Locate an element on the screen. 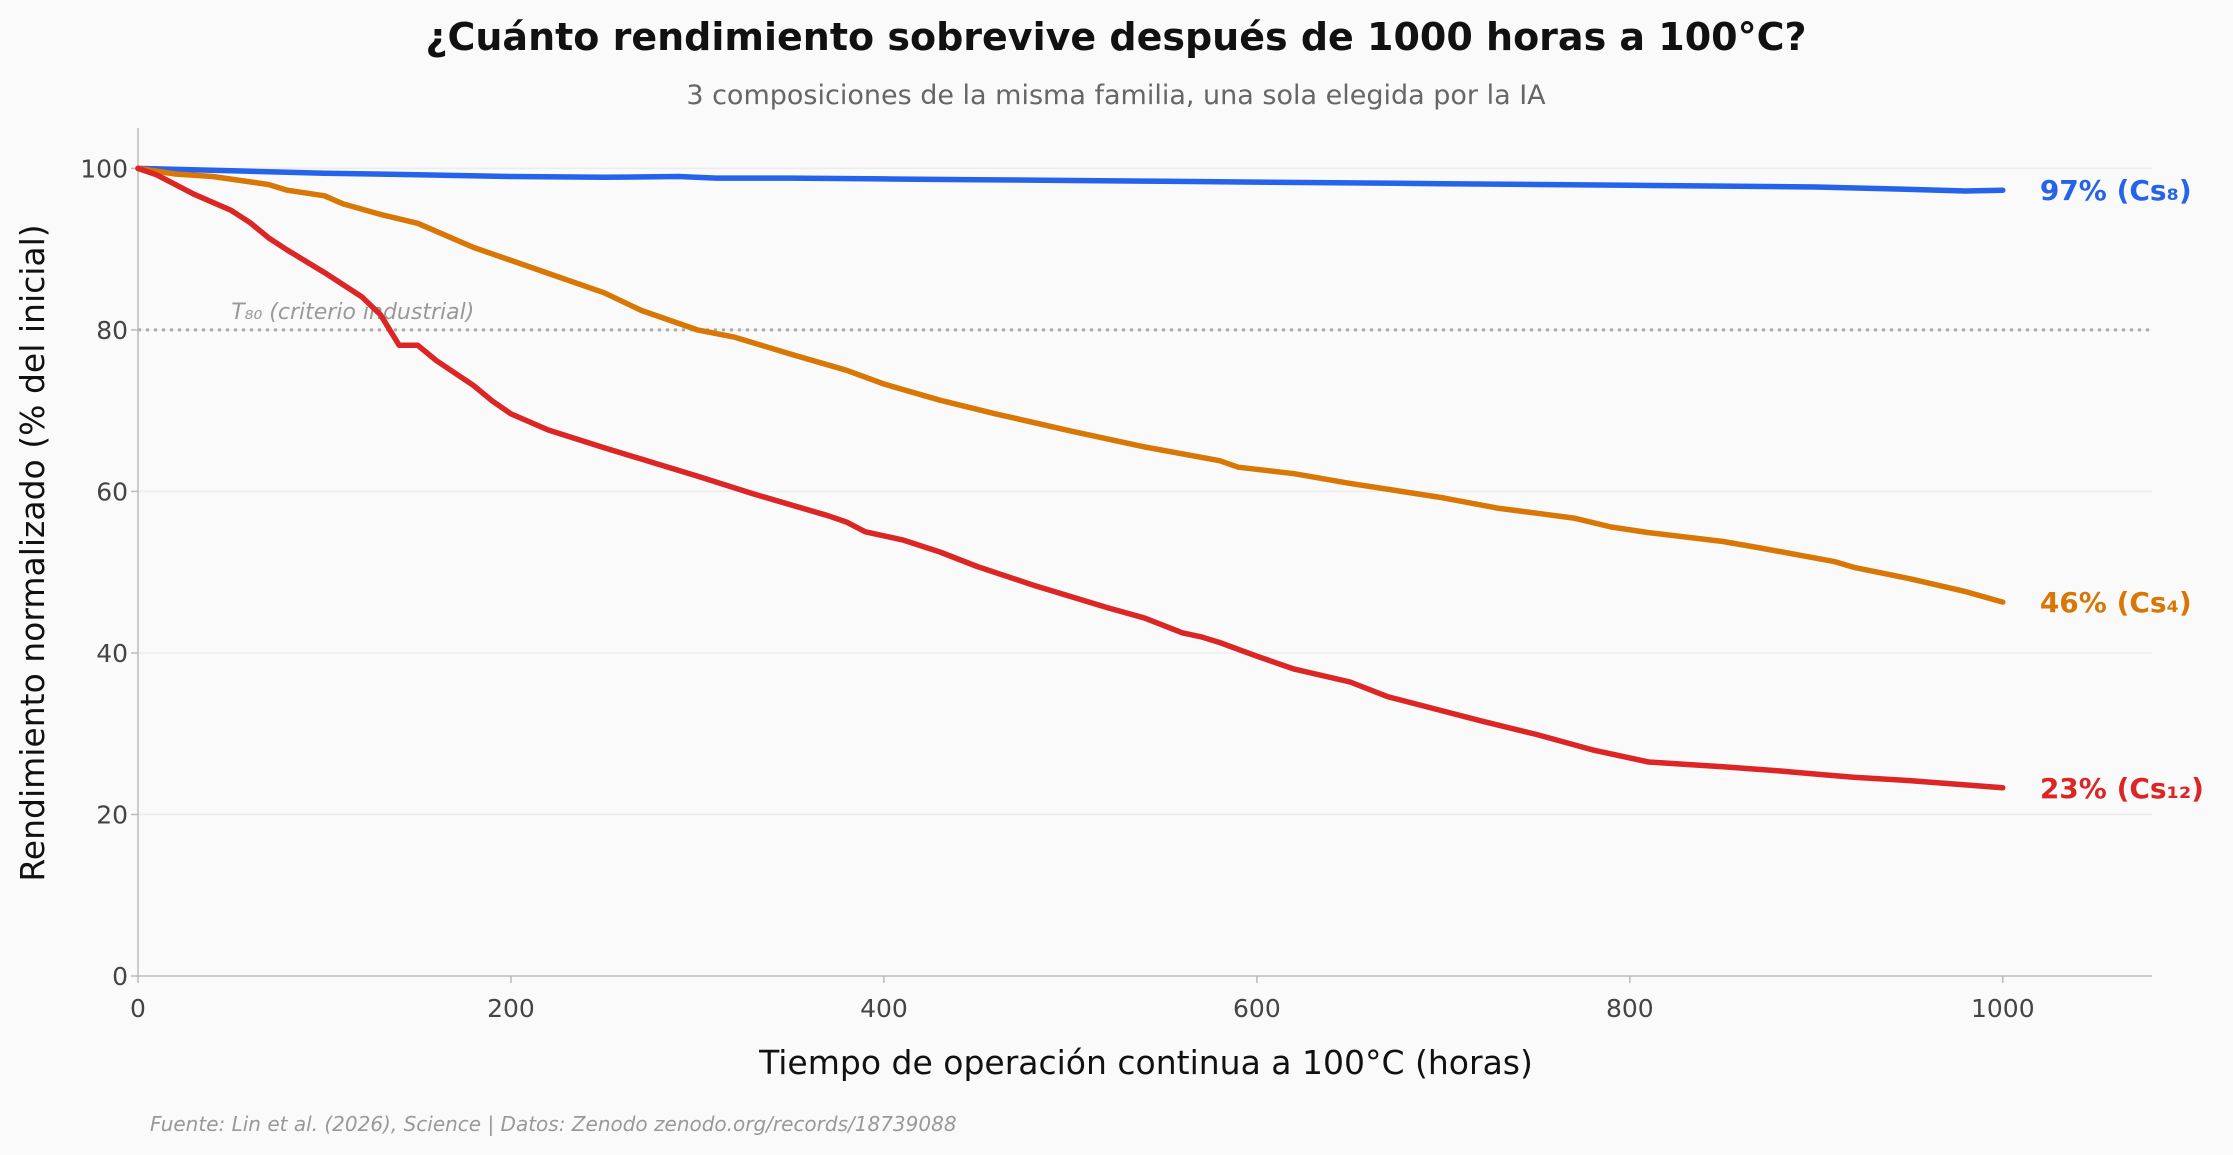 This screenshot has height=1155, width=2233. y-tick-label: 40 is located at coordinates (112, 653).